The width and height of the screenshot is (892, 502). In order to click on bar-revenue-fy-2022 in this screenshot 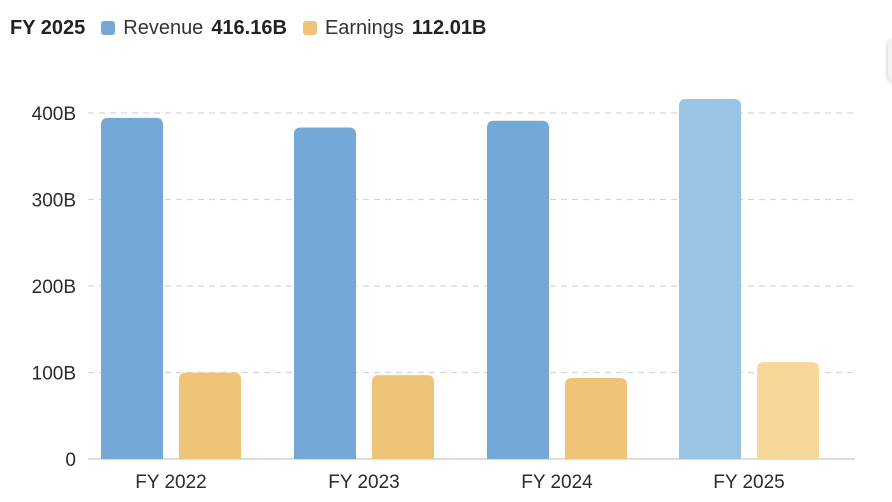, I will do `click(132, 288)`.